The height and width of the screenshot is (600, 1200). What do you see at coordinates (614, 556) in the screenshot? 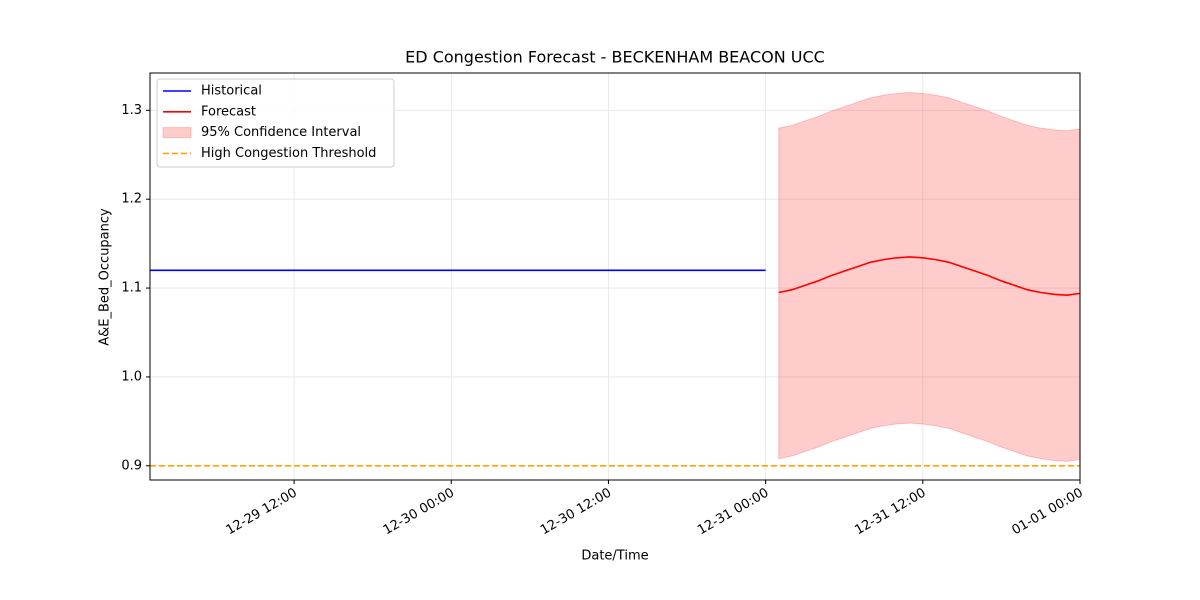
I see `x-axis-label: Date/Time` at bounding box center [614, 556].